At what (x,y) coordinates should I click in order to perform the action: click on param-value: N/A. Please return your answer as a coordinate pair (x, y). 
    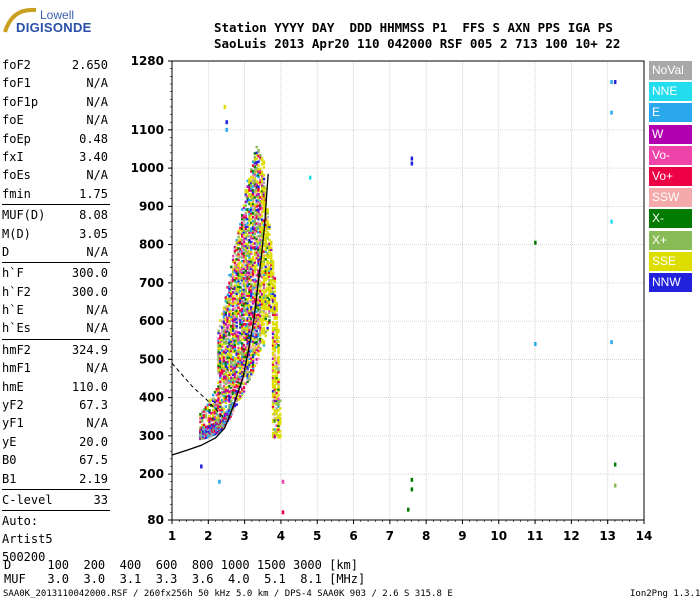
    Looking at the image, I should click on (97, 101).